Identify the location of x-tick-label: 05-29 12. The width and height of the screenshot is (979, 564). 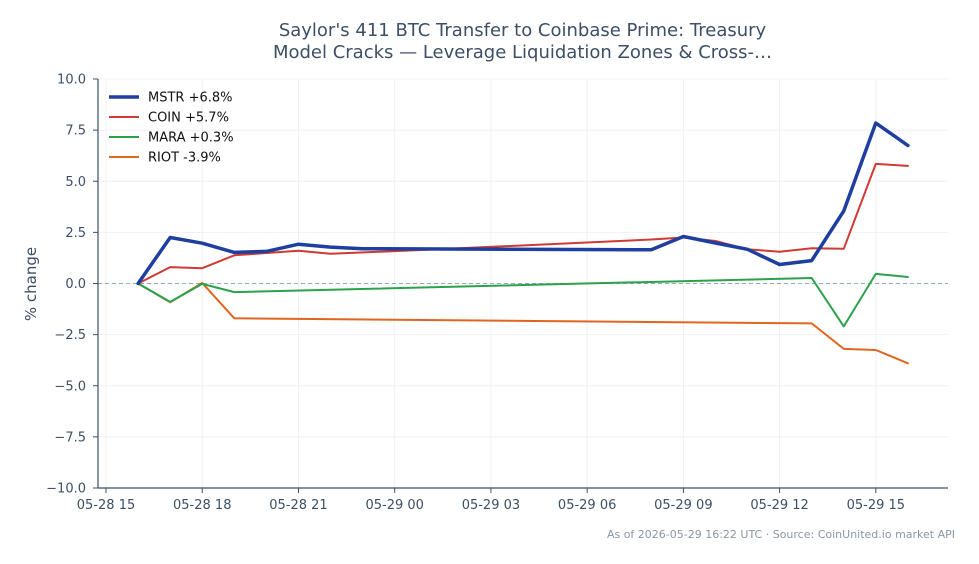
(779, 505).